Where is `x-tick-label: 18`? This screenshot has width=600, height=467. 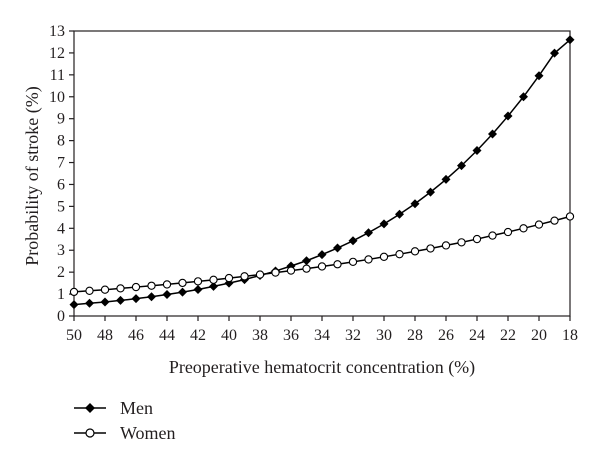 x-tick-label: 18 is located at coordinates (570, 335).